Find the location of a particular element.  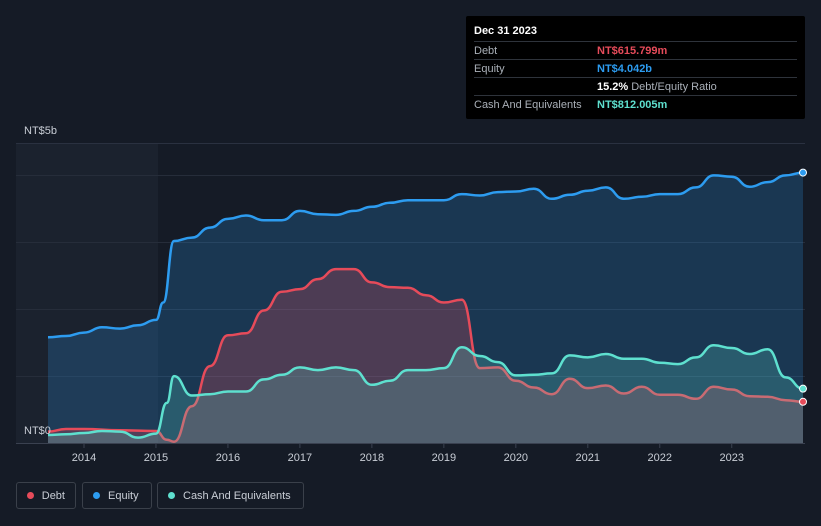

legend-item-debt: Debt is located at coordinates (46, 495).